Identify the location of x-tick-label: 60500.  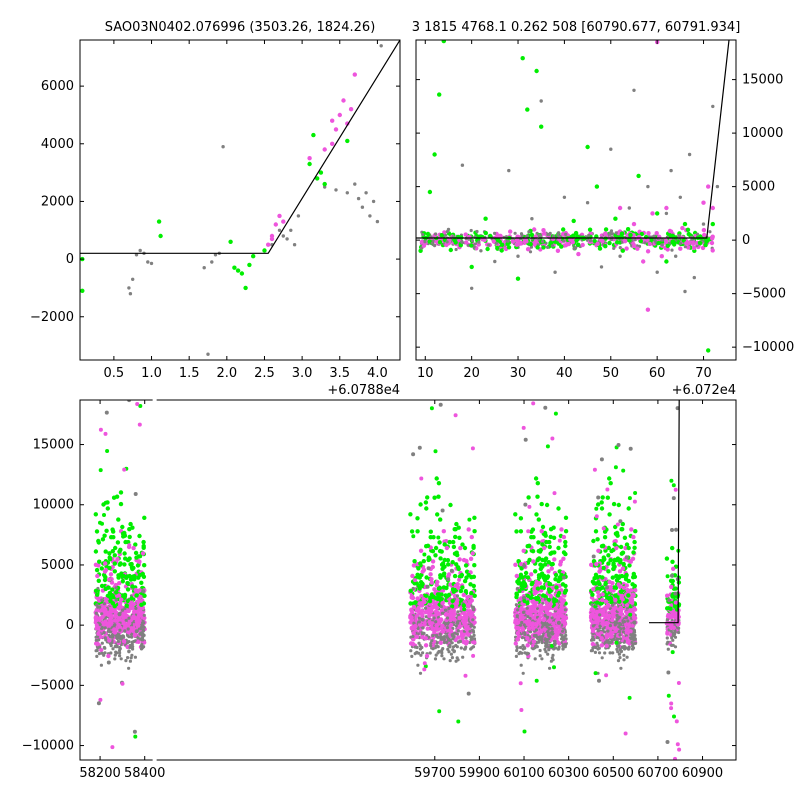
(613, 773).